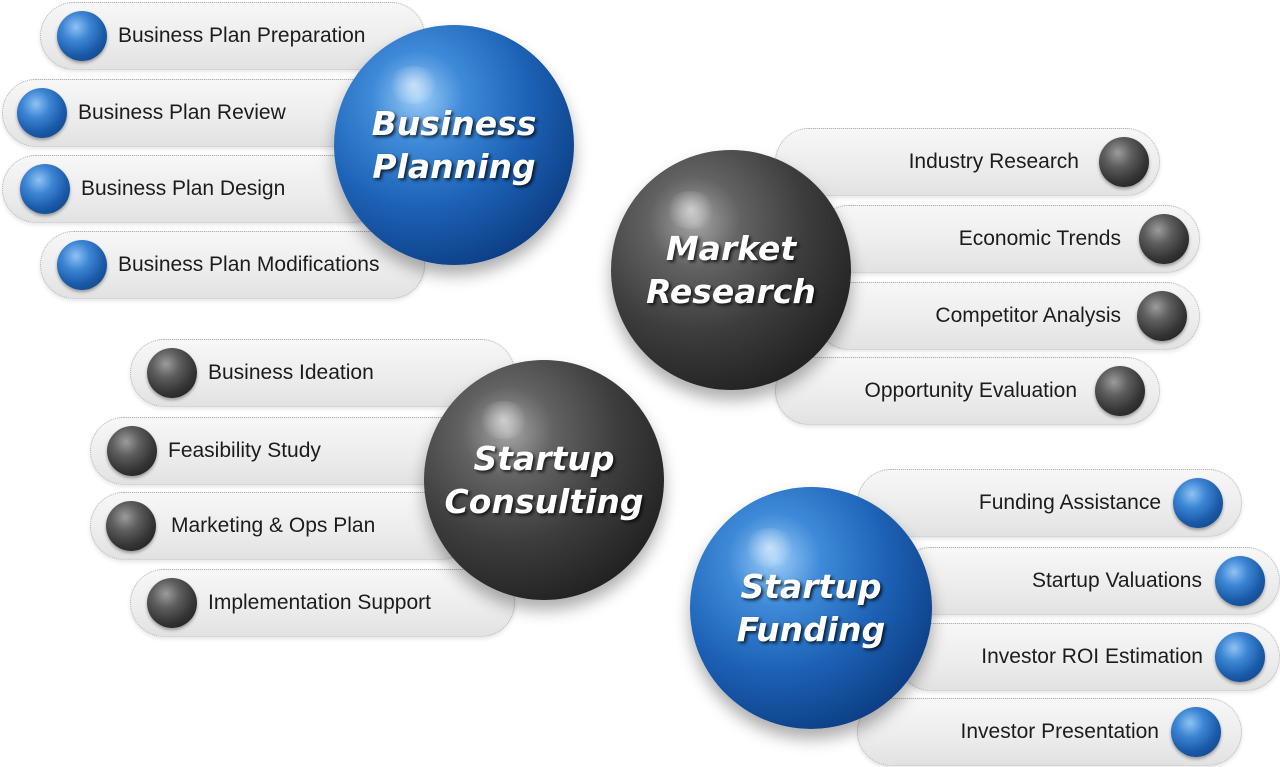 This screenshot has height=767, width=1280. What do you see at coordinates (454, 123) in the screenshot?
I see `sphere-title-line: Business` at bounding box center [454, 123].